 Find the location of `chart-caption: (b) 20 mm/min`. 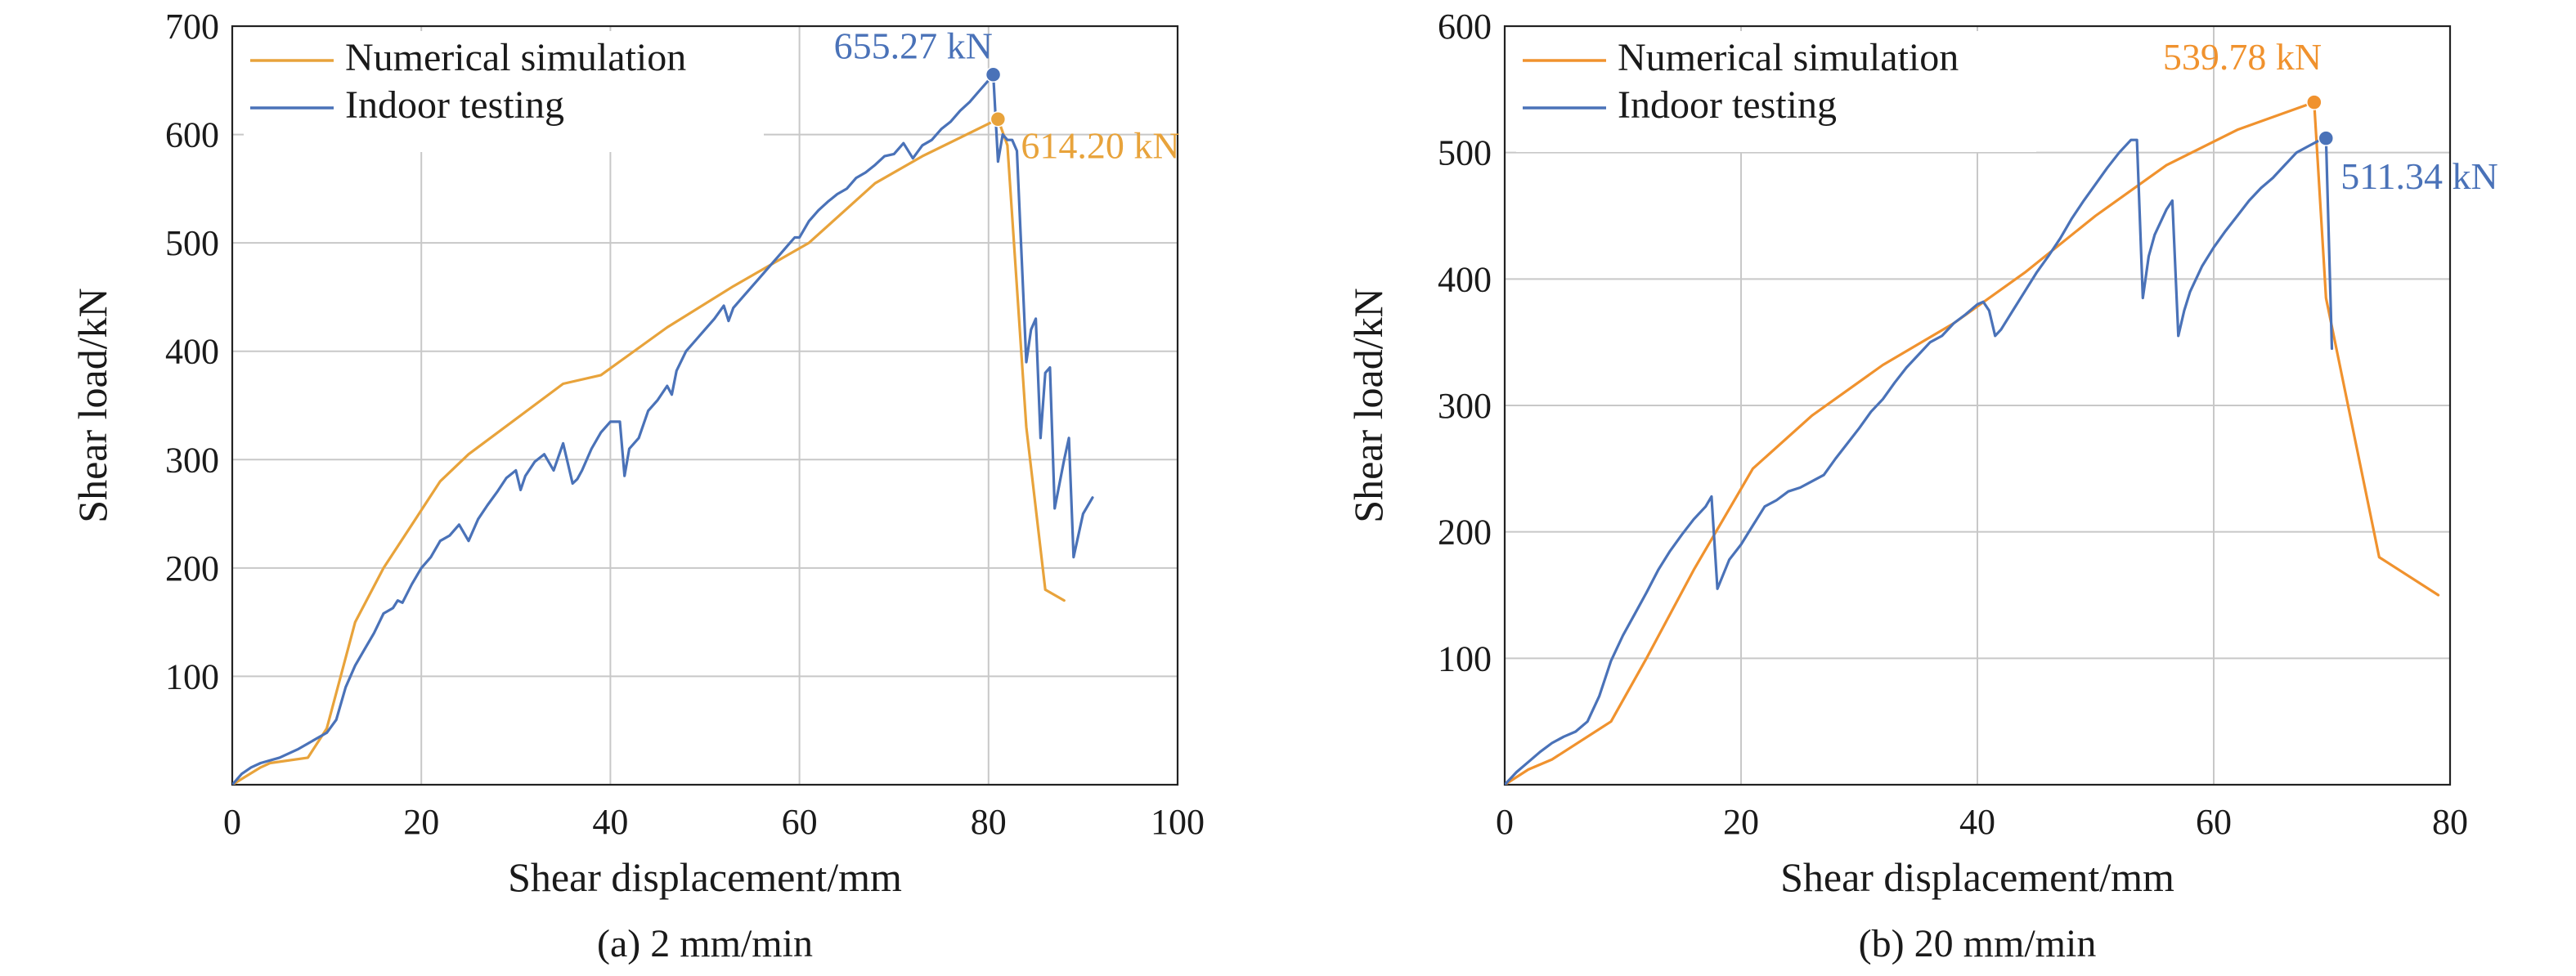

chart-caption: (b) 20 mm/min is located at coordinates (1978, 943).